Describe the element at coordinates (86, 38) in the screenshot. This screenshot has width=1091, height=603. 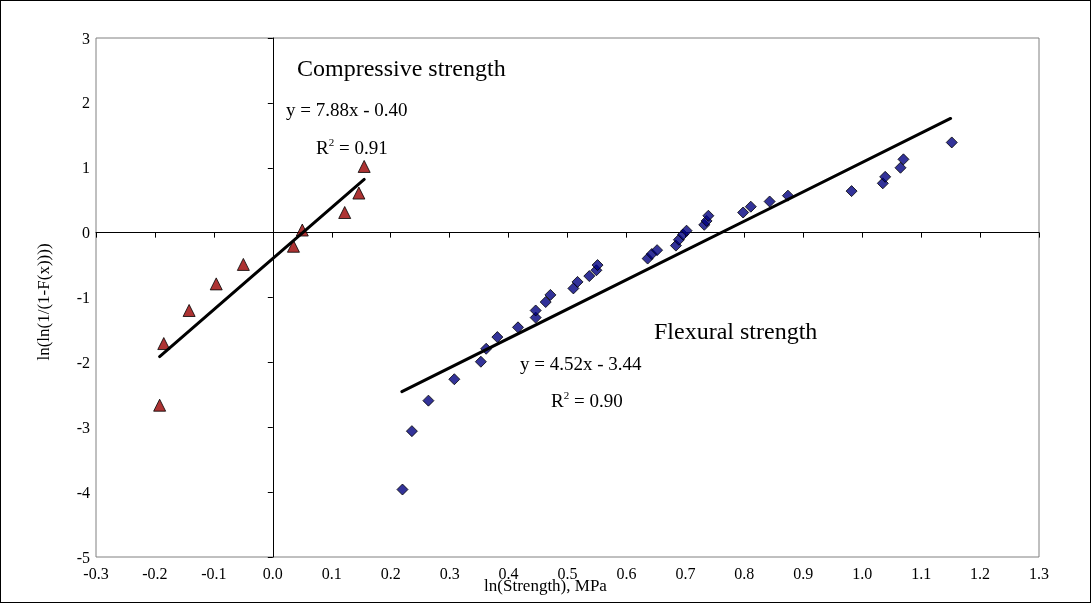
I see `y-tick-label: 3` at that location.